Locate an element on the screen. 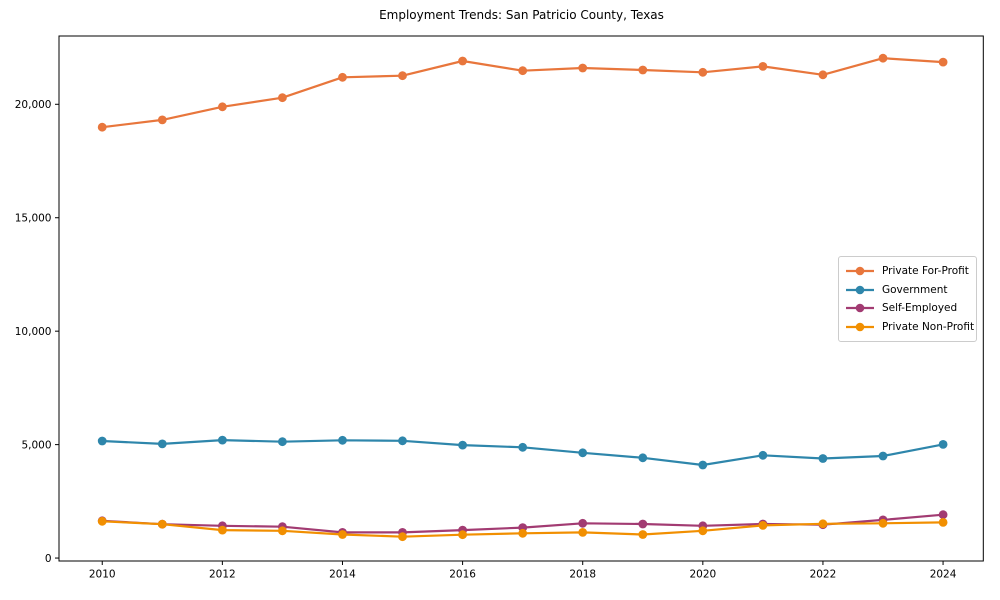 The height and width of the screenshot is (600, 1000). data-point-government-2019 is located at coordinates (643, 458).